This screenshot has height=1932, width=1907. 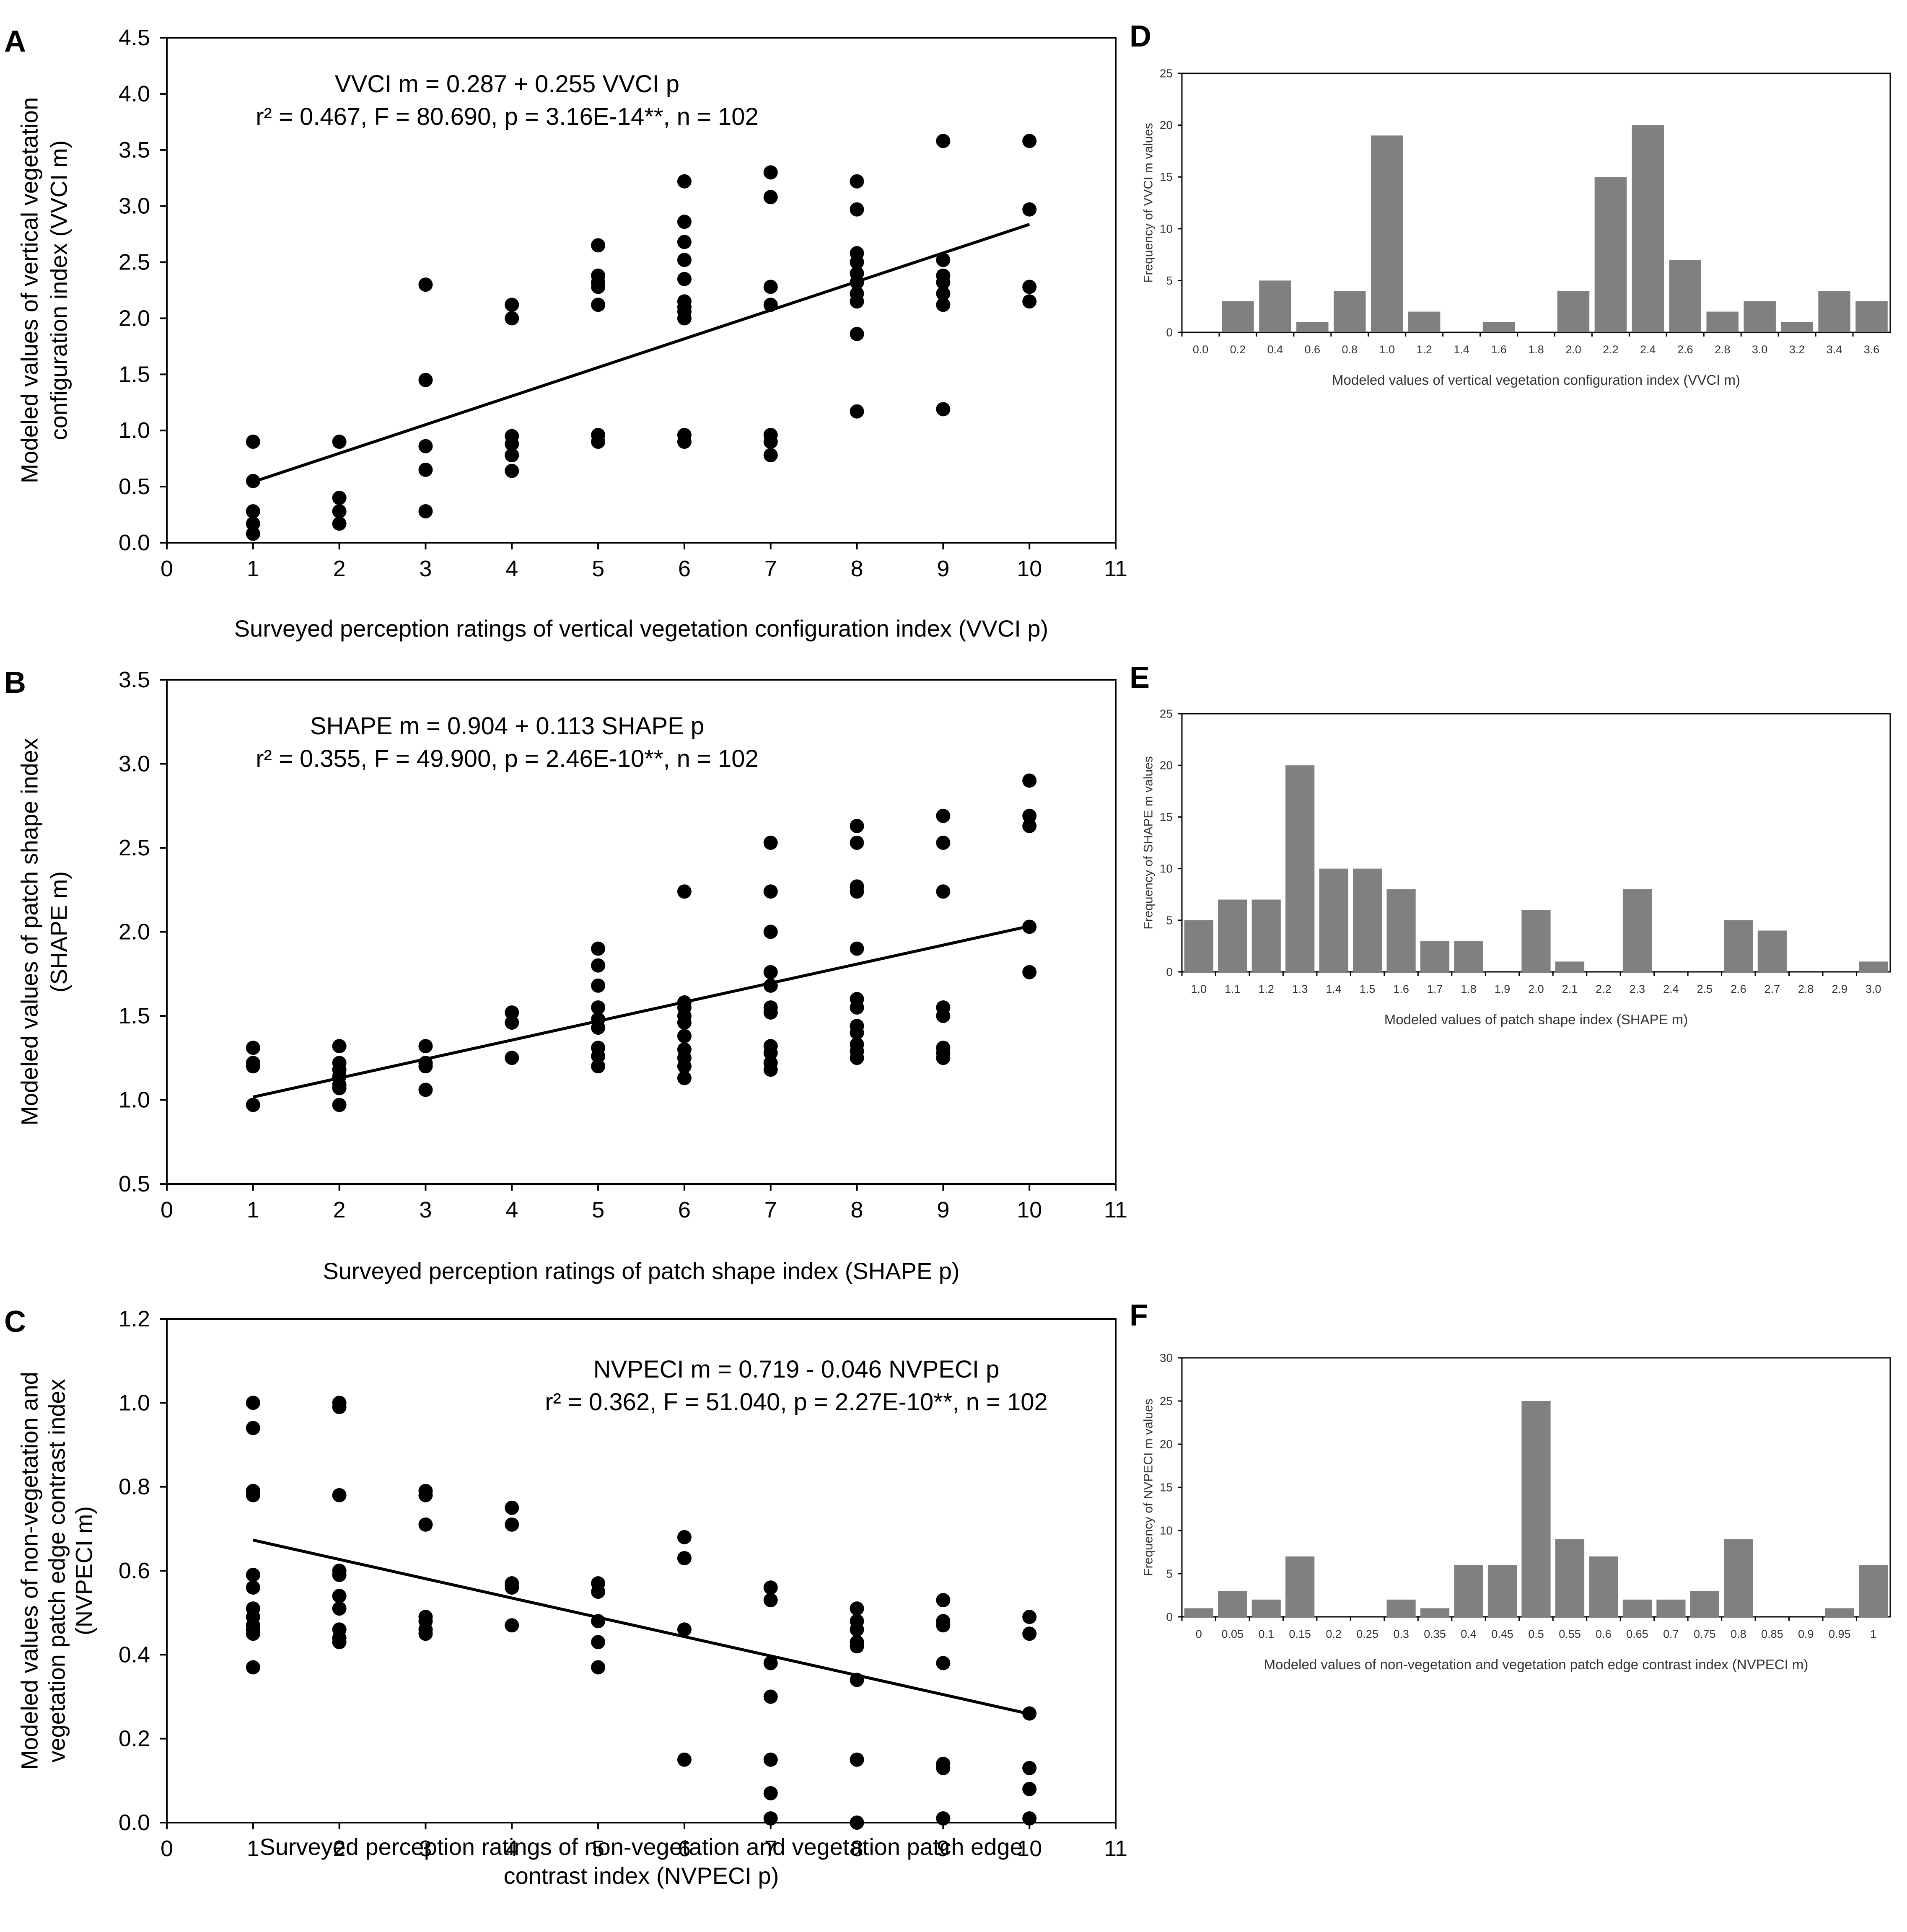 What do you see at coordinates (1149, 843) in the screenshot?
I see `y-axis-label: Frequency of SHAPE m values` at bounding box center [1149, 843].